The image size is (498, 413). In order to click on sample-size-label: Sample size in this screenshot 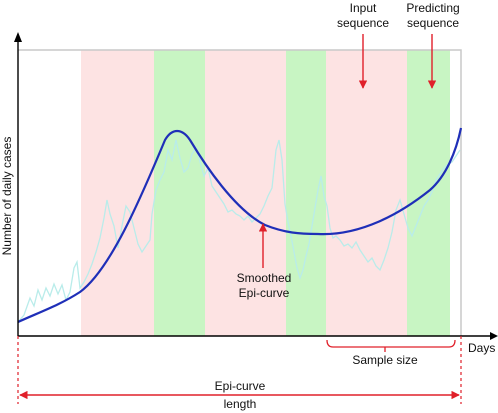, I will do `click(385, 360)`.